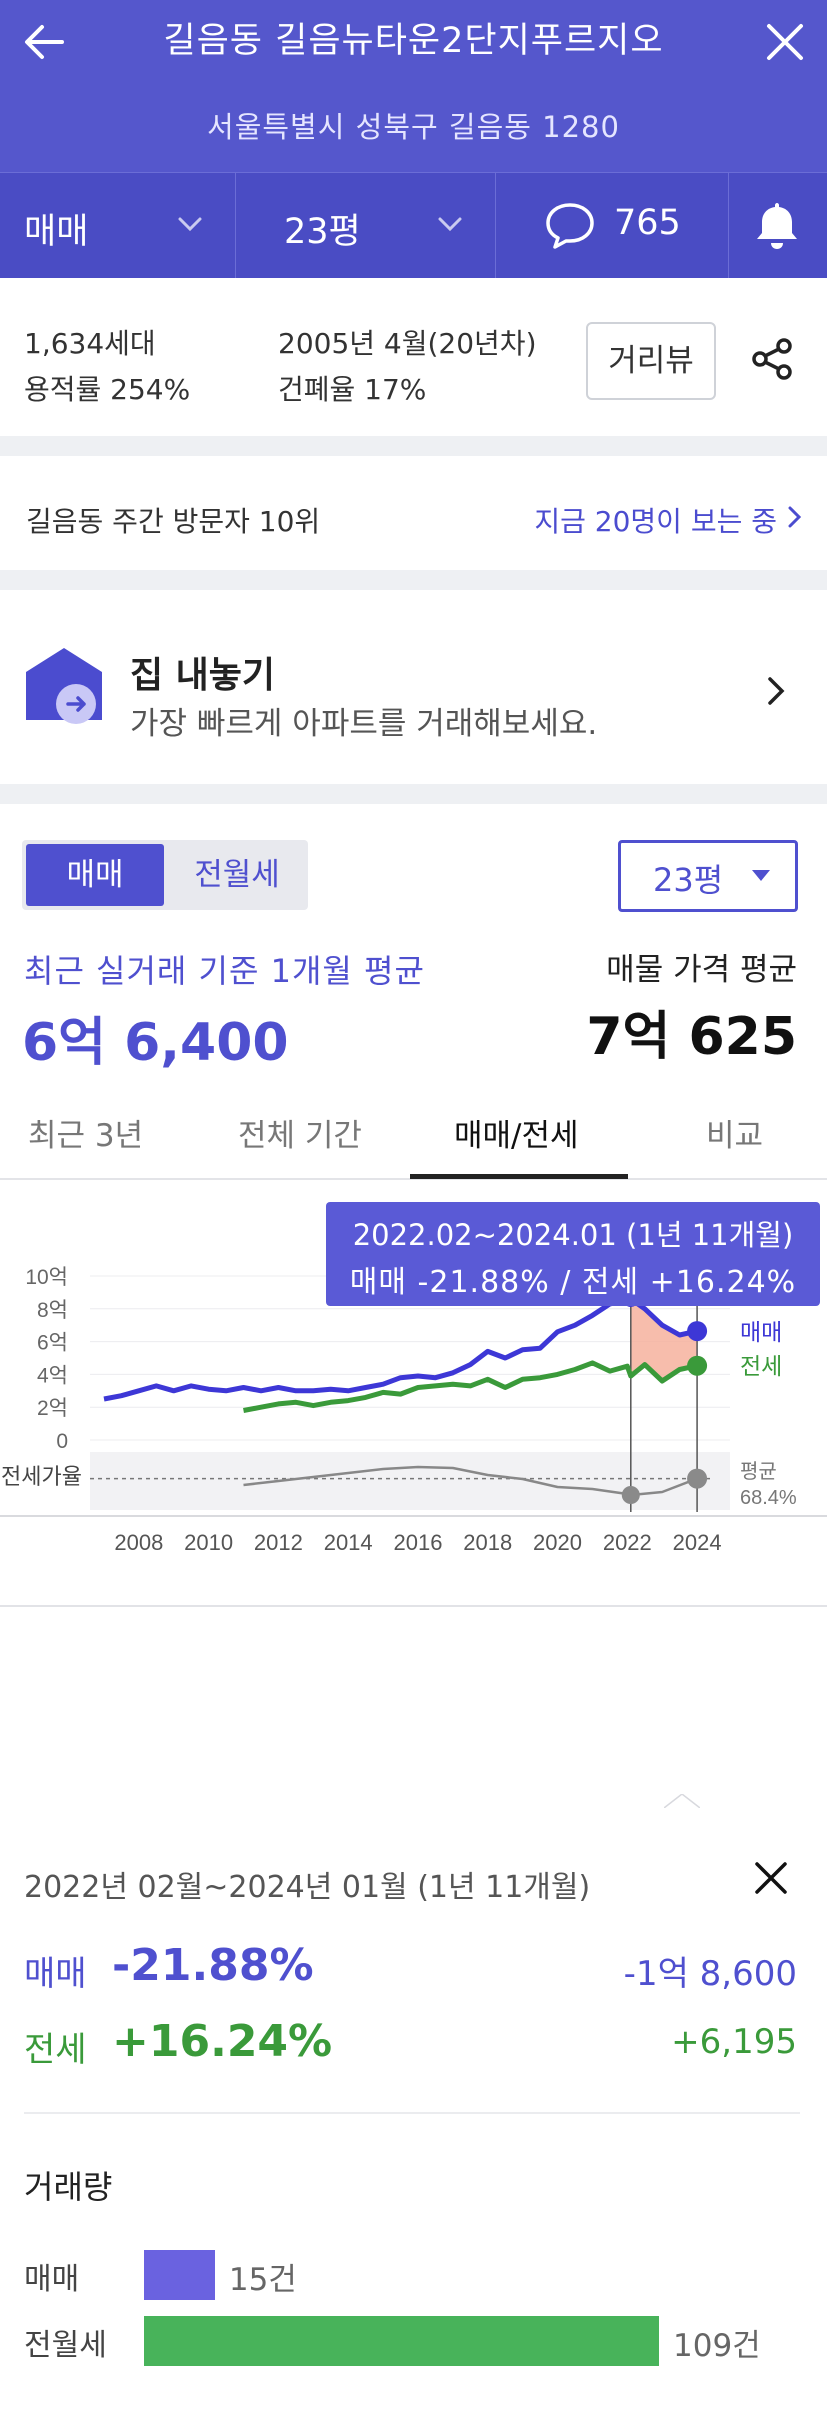  What do you see at coordinates (697, 1331) in the screenshot?
I see `sale-end-dot` at bounding box center [697, 1331].